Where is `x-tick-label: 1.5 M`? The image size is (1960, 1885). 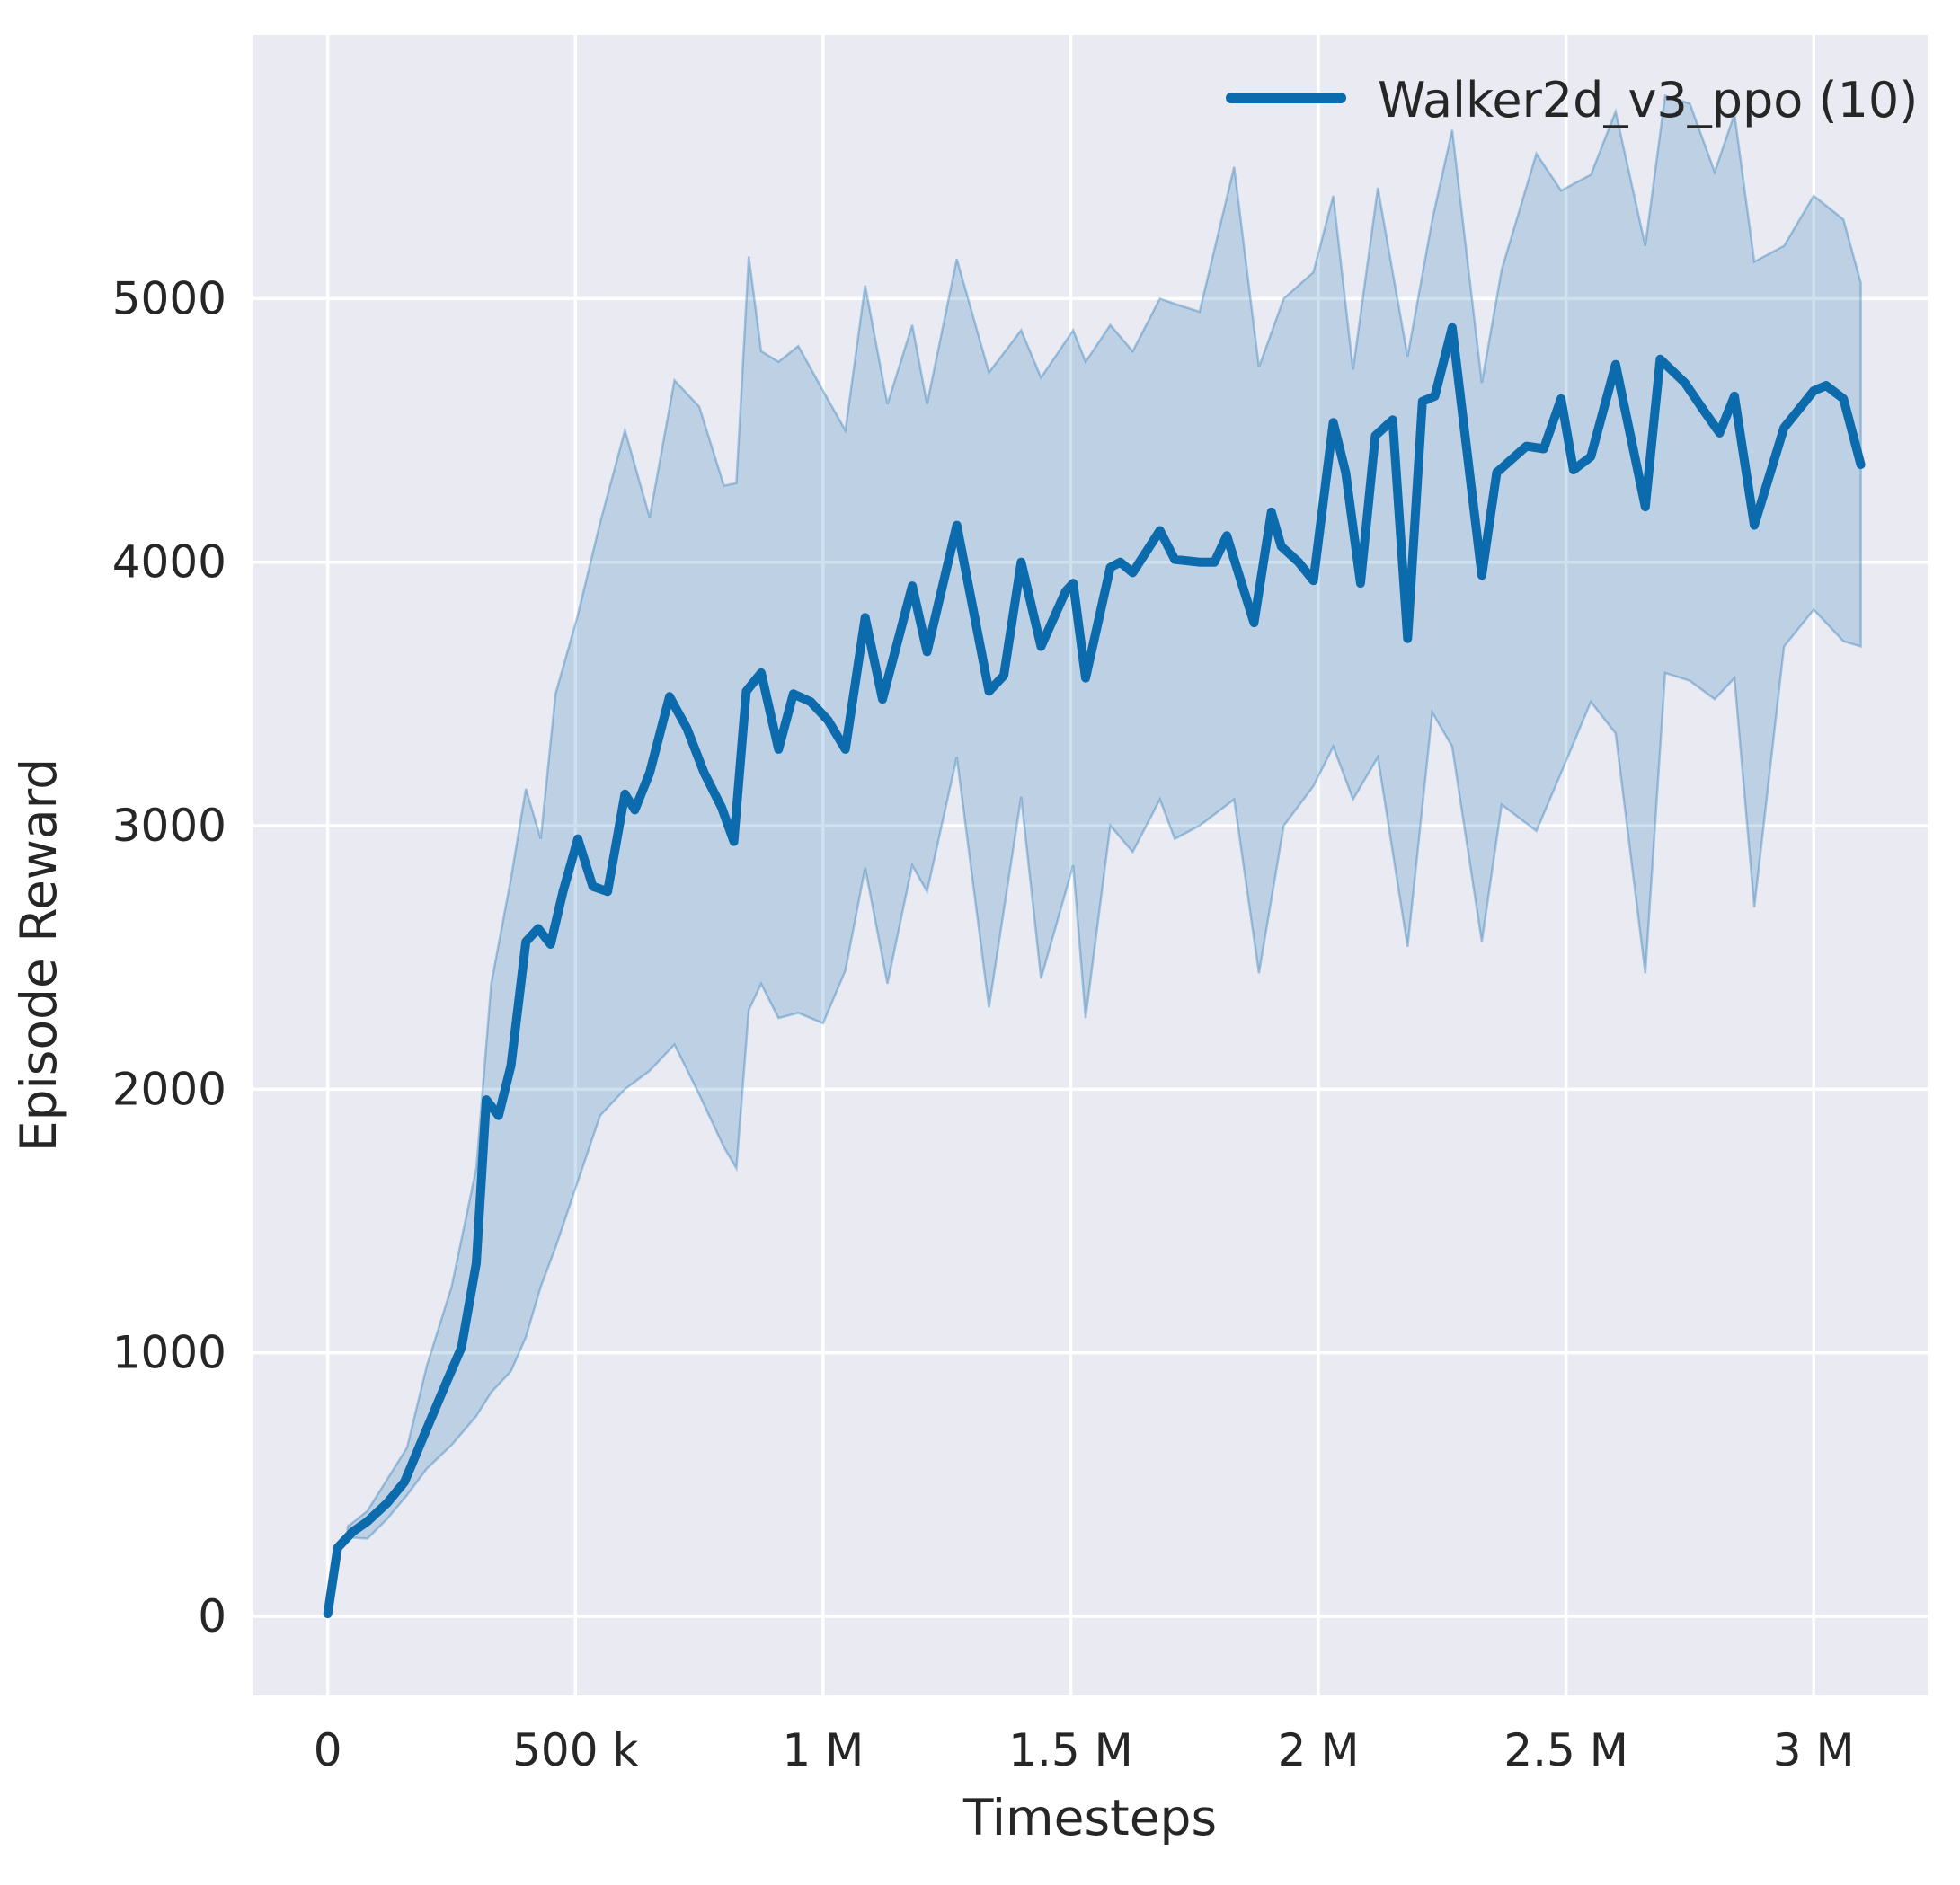 x-tick-label: 1.5 M is located at coordinates (1070, 1750).